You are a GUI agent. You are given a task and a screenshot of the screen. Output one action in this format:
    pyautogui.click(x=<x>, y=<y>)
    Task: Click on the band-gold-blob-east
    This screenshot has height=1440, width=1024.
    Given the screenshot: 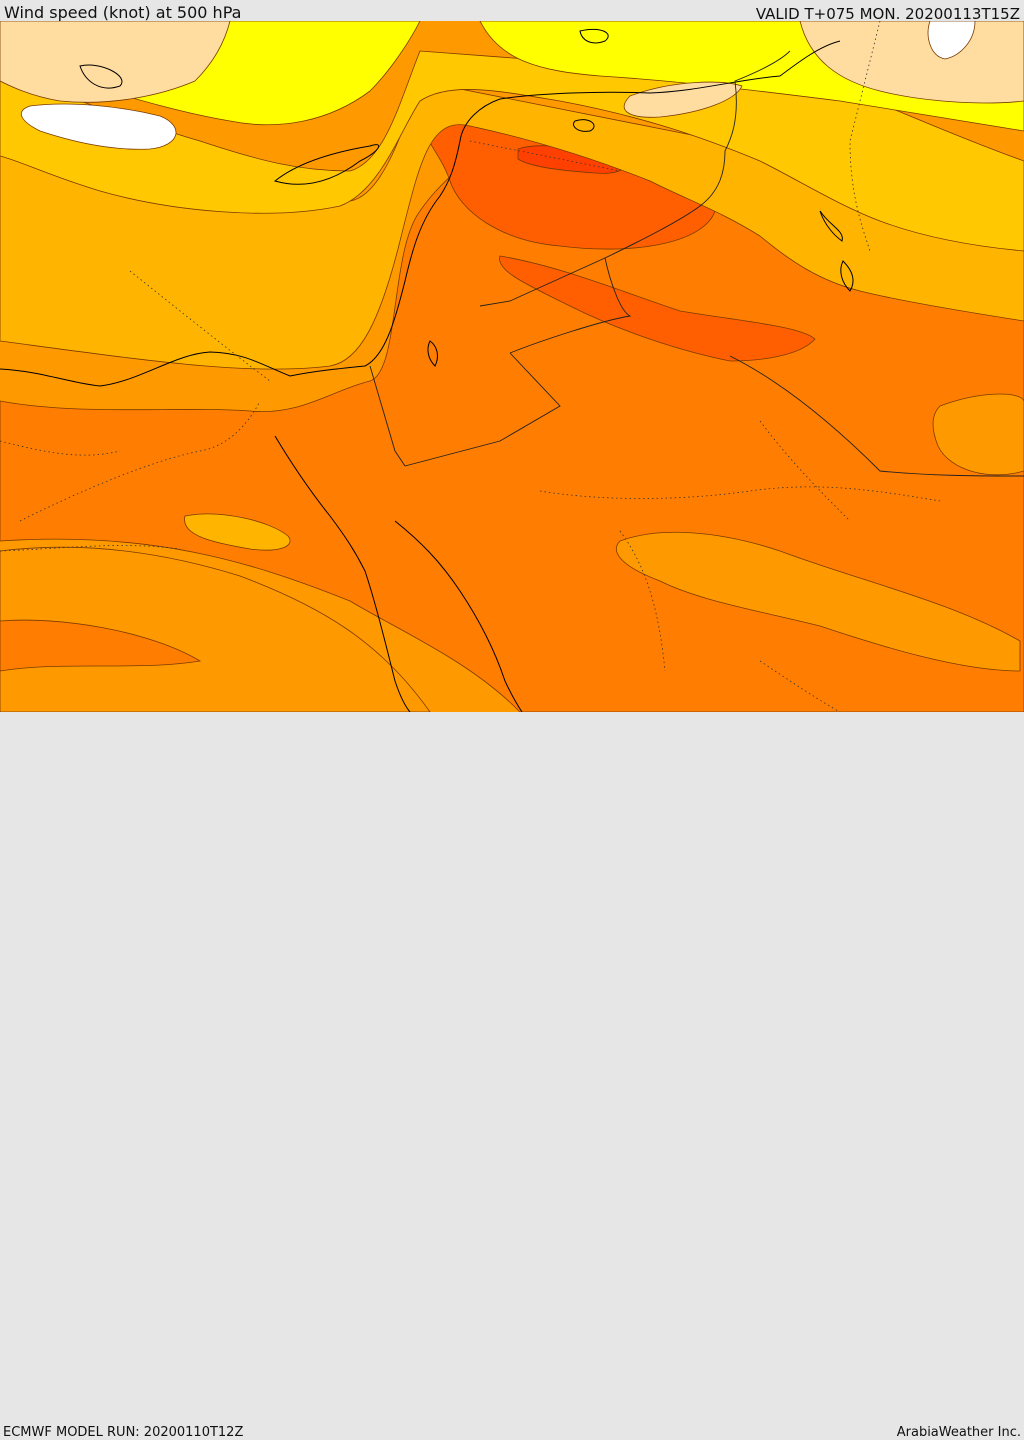 What is the action you would take?
    pyautogui.click(x=818, y=601)
    